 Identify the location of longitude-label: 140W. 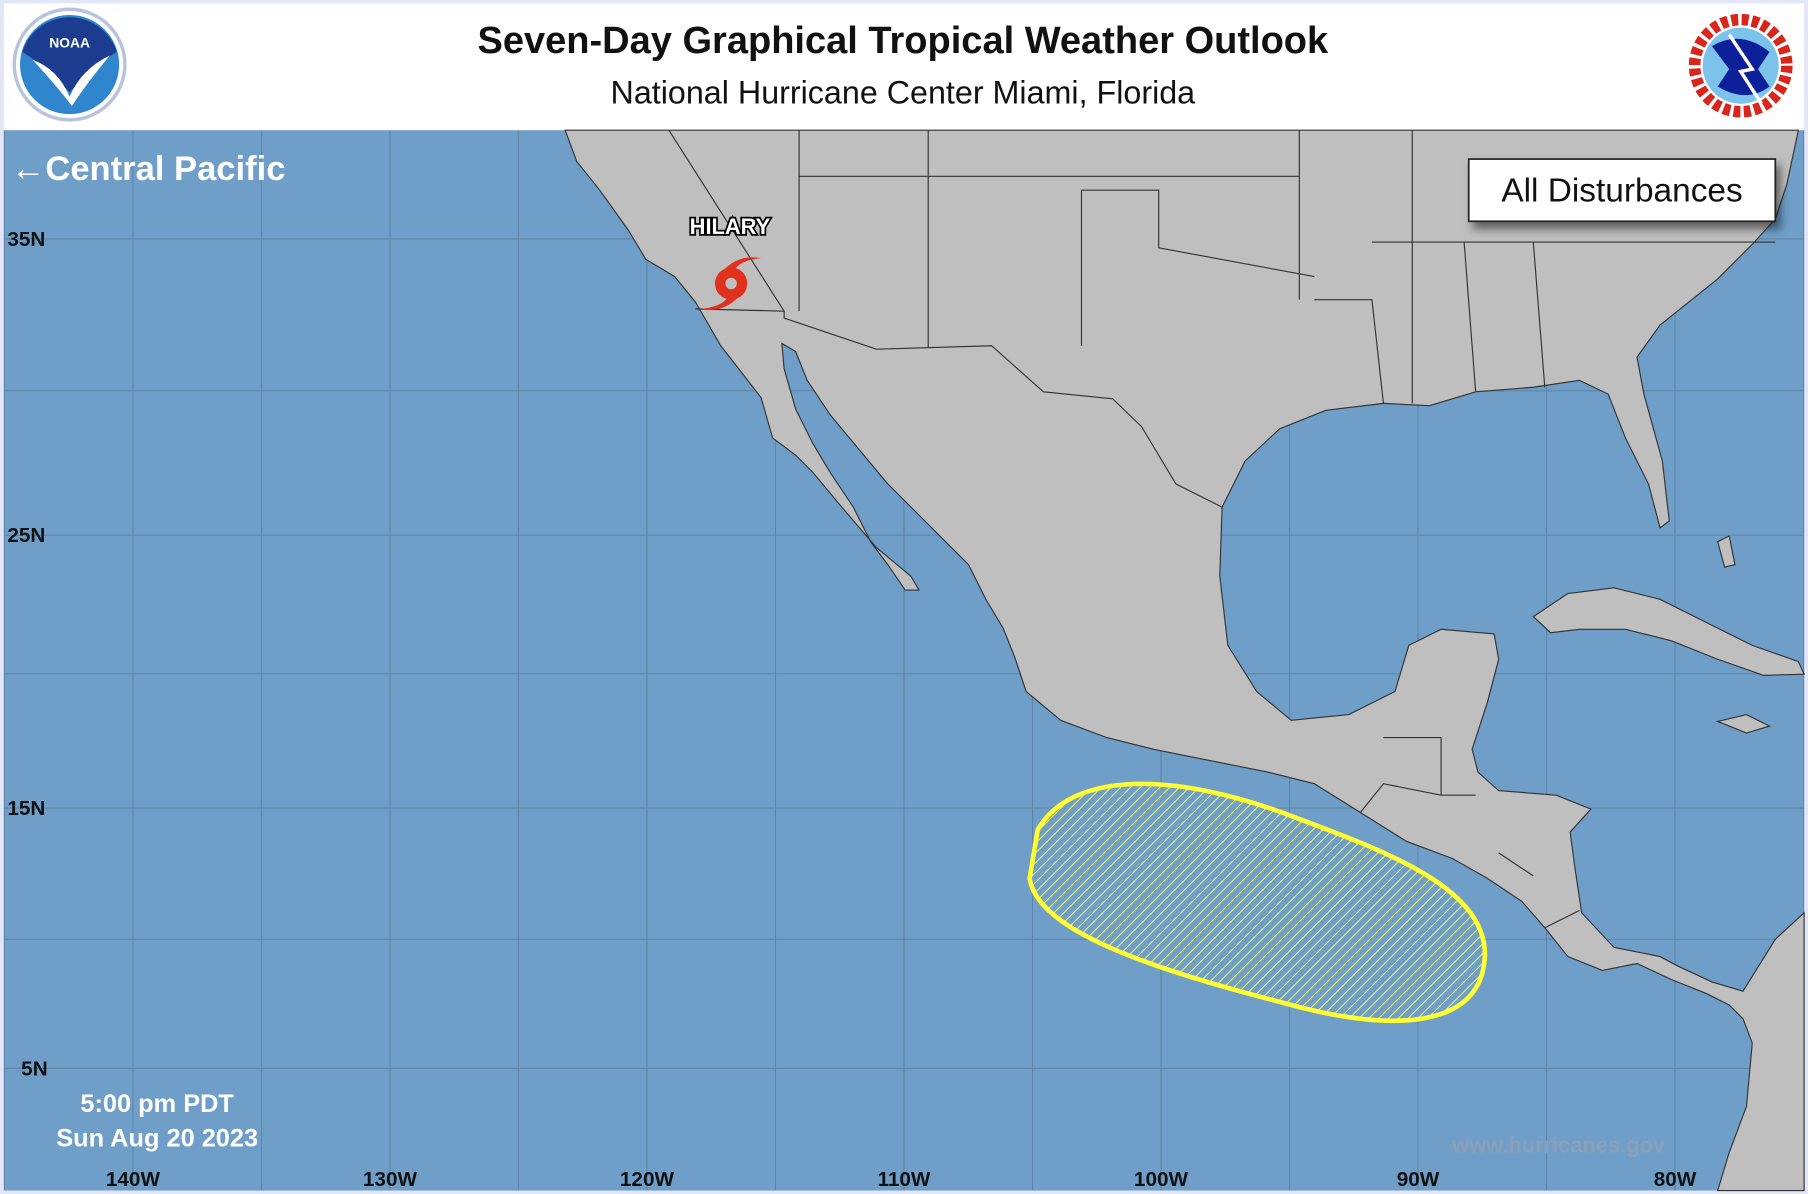
(133, 1179).